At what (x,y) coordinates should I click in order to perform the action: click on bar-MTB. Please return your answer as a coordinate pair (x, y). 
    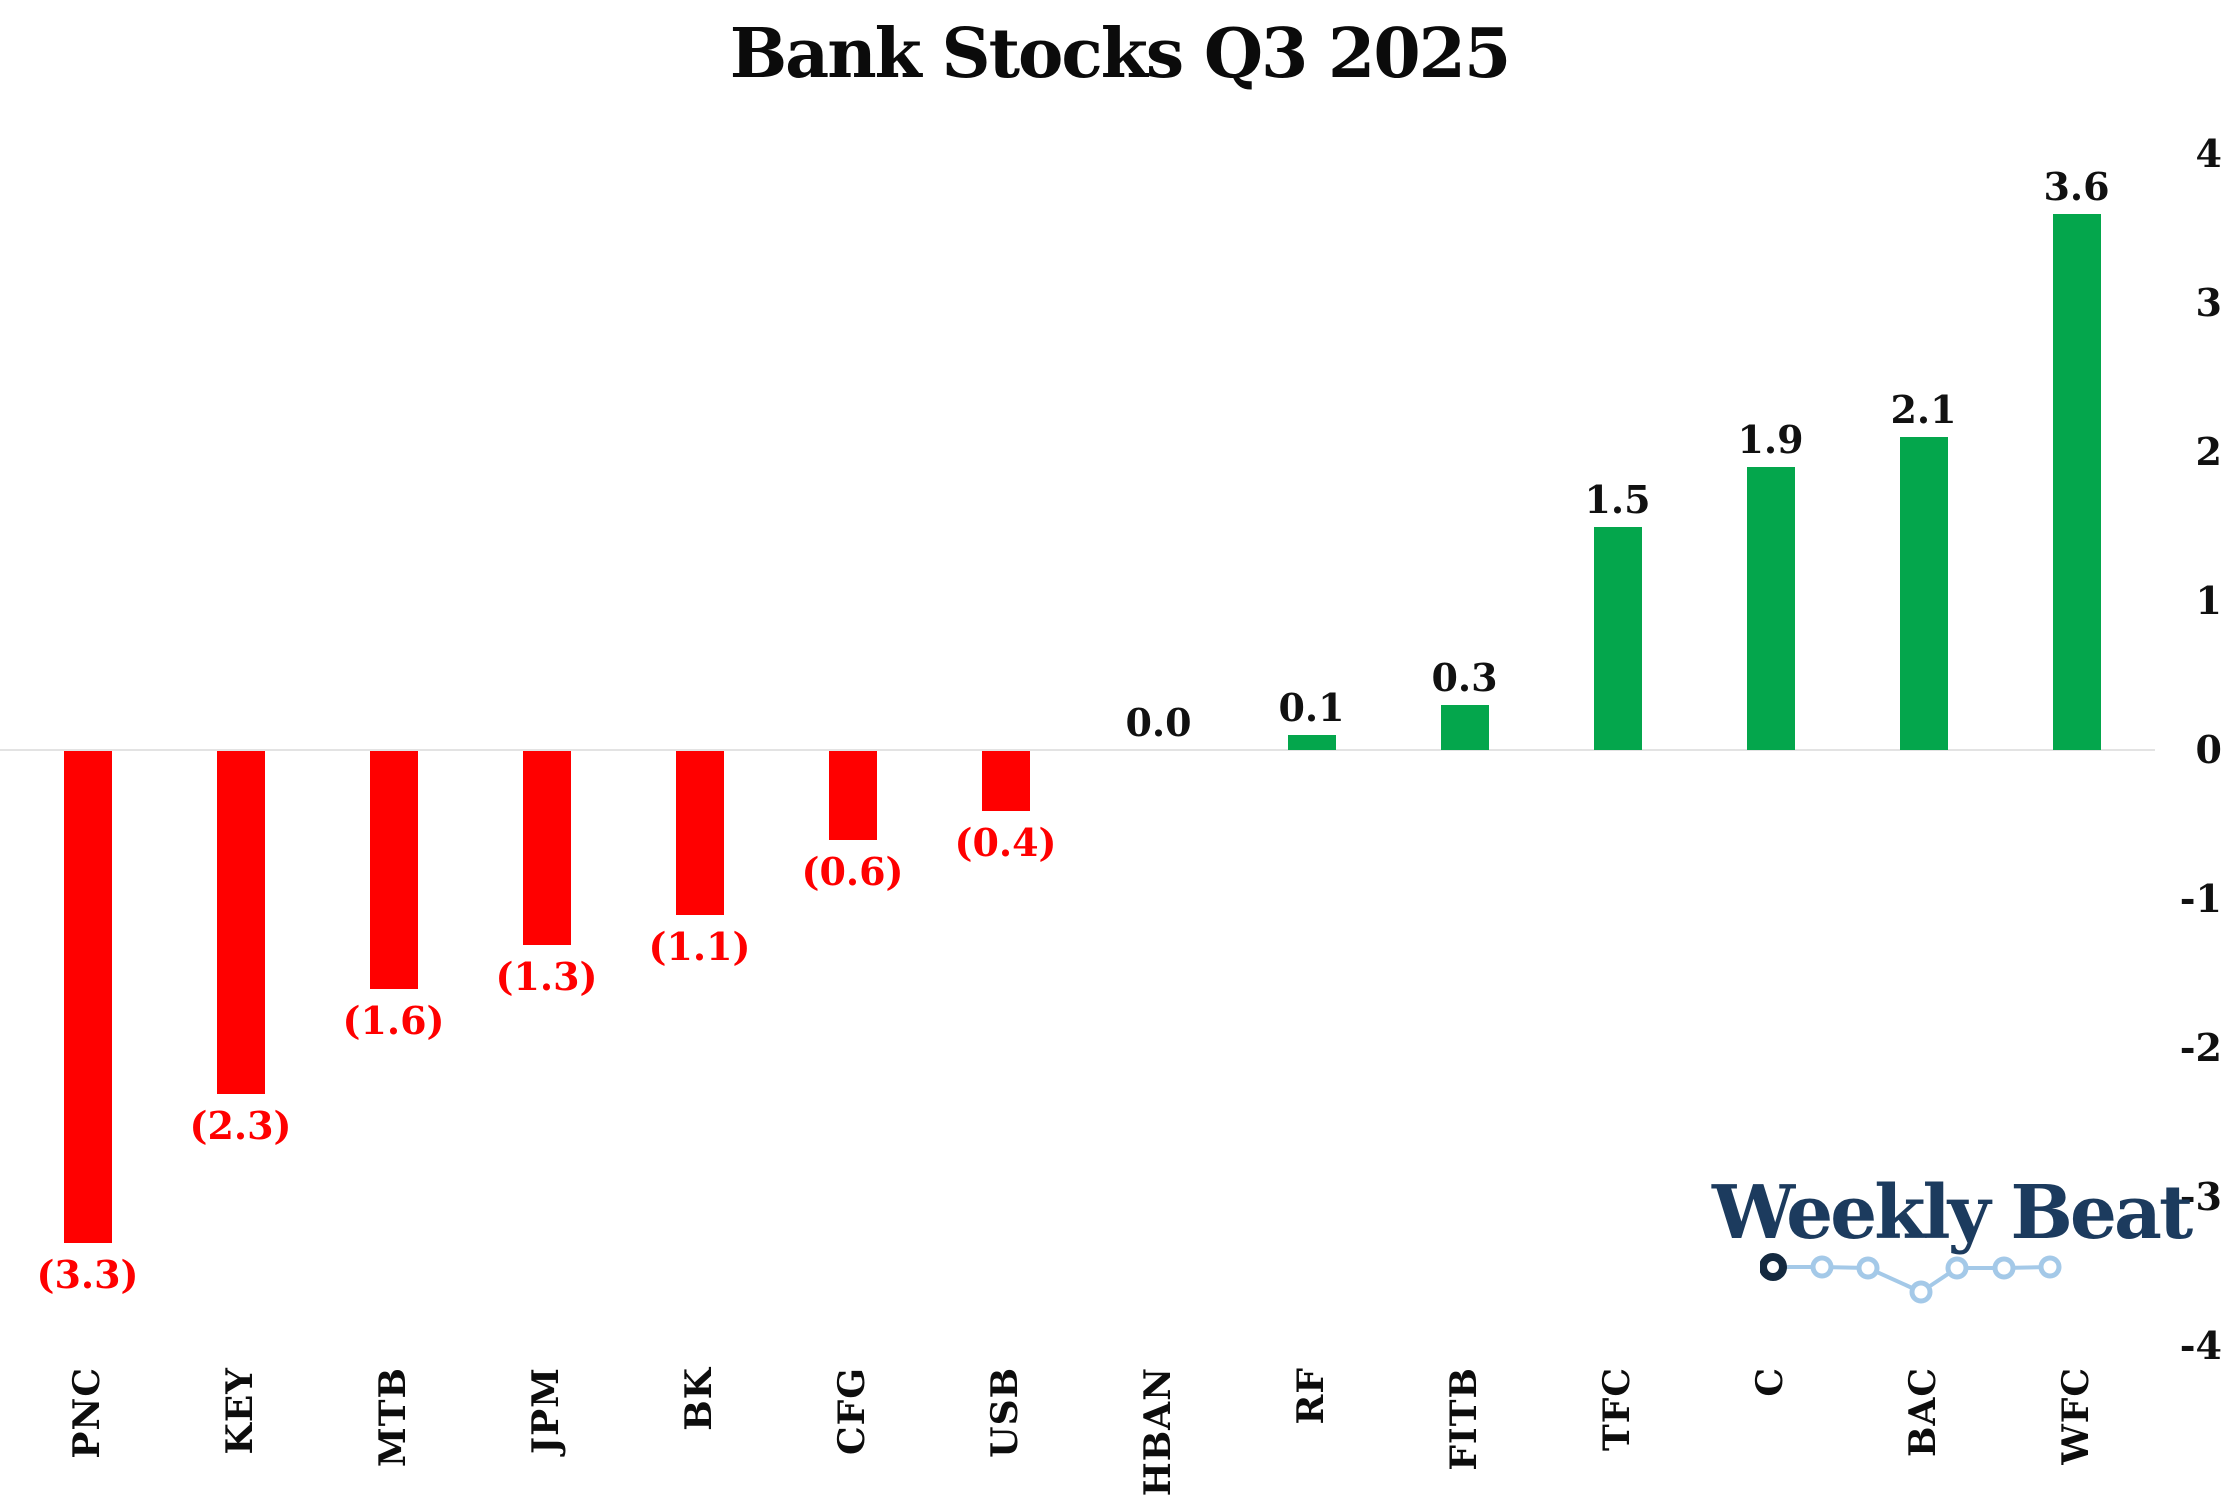
    Looking at the image, I should click on (393, 870).